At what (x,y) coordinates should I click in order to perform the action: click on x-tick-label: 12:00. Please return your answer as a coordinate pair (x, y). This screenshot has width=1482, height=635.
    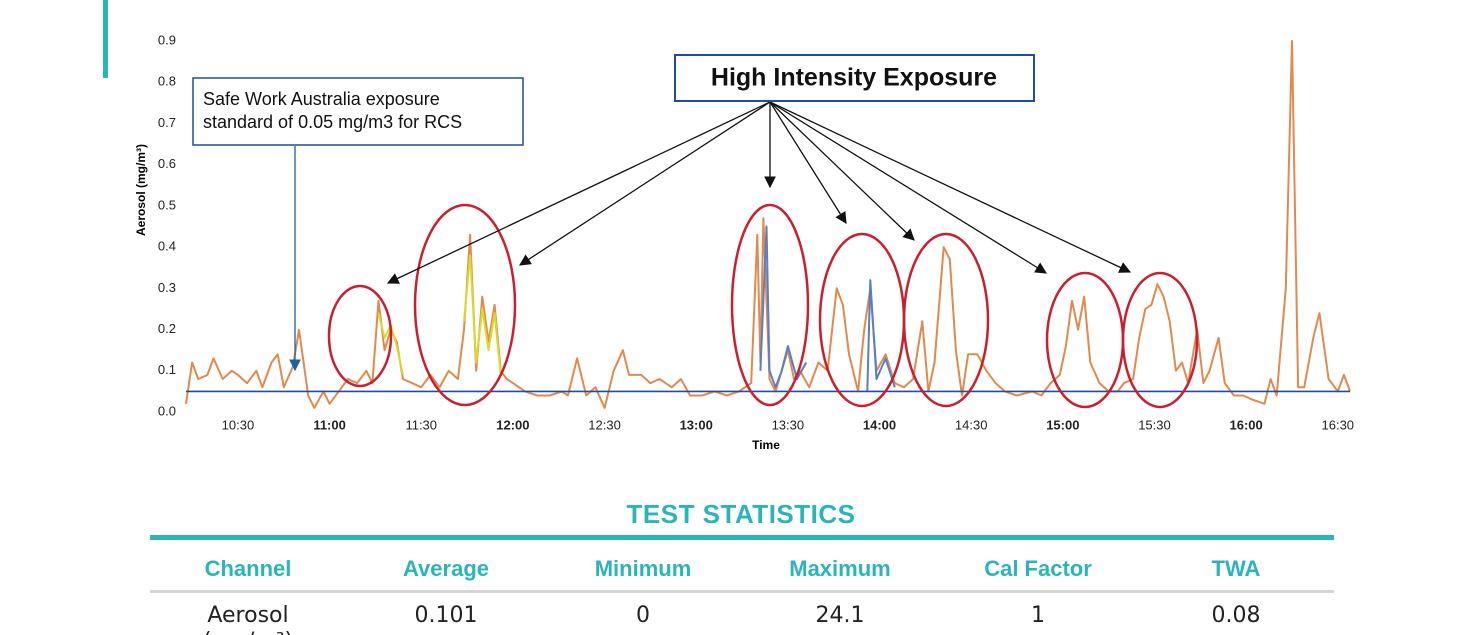
    Looking at the image, I should click on (512, 424).